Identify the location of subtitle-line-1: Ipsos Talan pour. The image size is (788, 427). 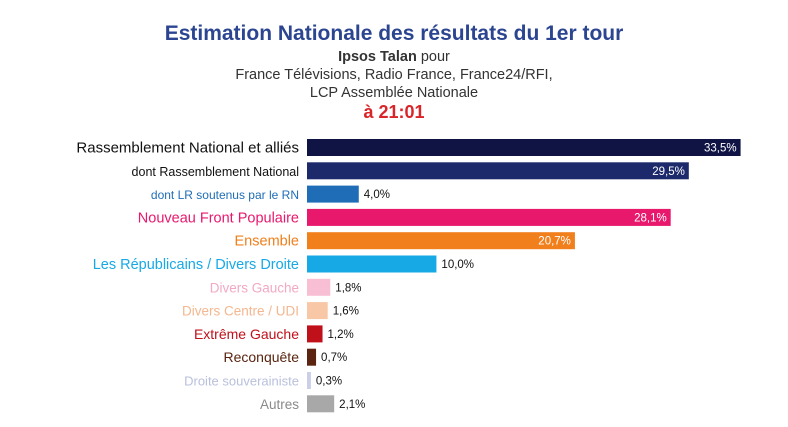
(394, 57).